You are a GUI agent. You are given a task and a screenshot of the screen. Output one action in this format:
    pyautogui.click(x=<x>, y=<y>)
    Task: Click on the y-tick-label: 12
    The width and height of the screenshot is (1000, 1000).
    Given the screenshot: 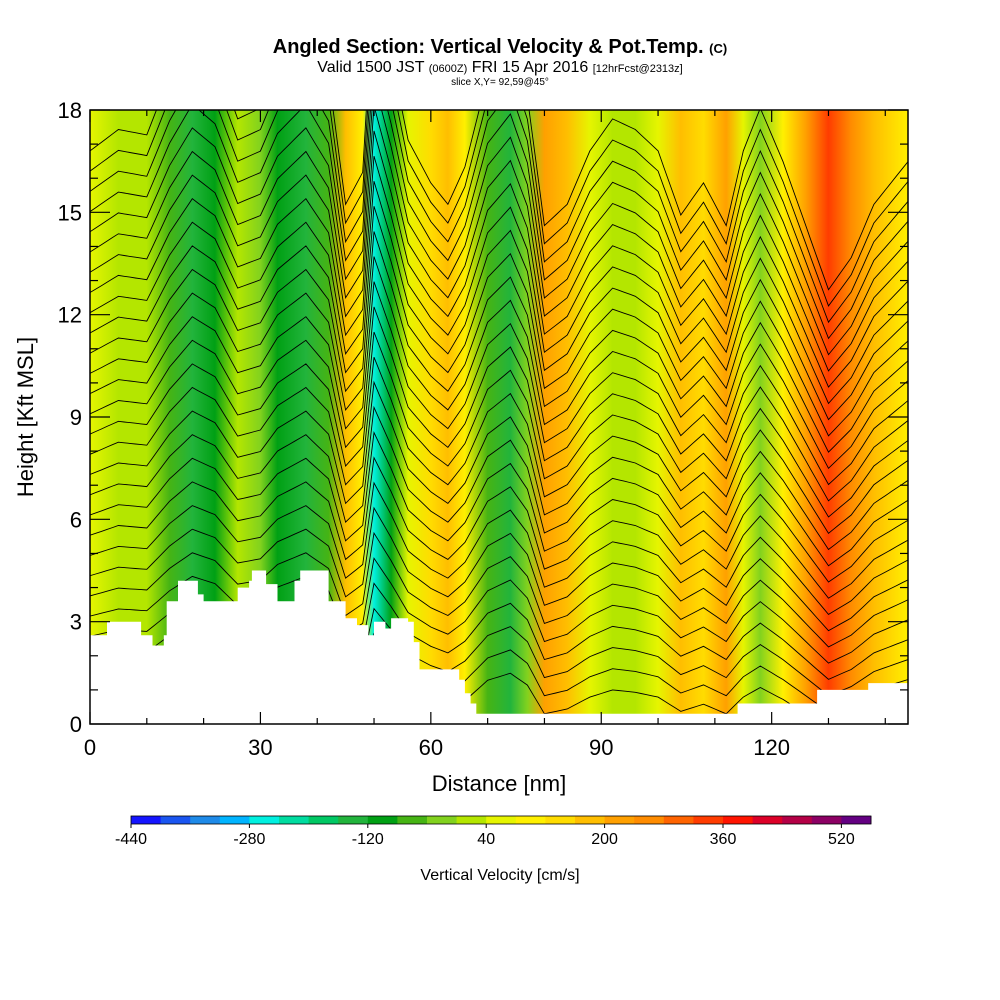 What is the action you would take?
    pyautogui.click(x=70, y=315)
    